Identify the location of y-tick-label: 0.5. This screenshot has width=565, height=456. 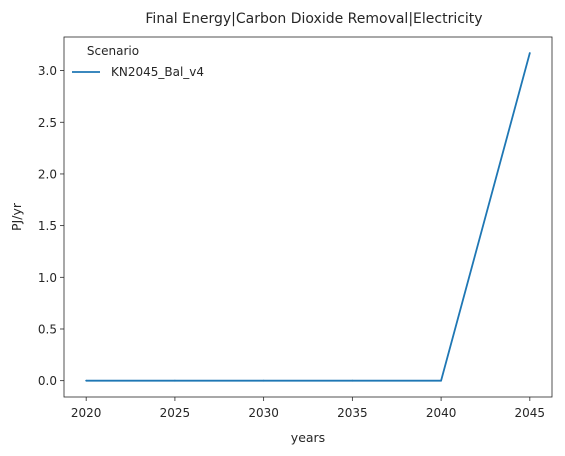
(47, 329).